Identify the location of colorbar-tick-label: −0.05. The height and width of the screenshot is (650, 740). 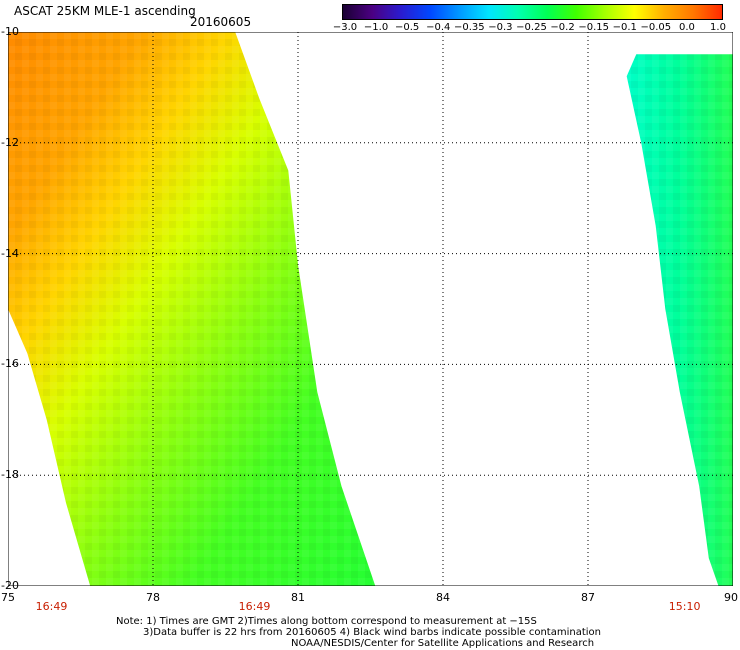
(656, 27).